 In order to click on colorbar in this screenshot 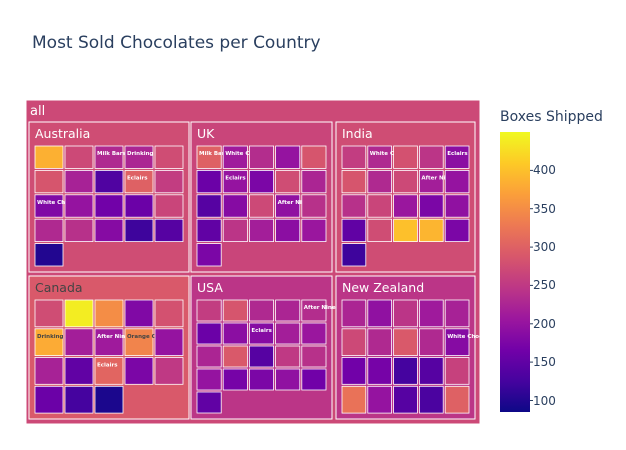, I will do `click(515, 272)`.